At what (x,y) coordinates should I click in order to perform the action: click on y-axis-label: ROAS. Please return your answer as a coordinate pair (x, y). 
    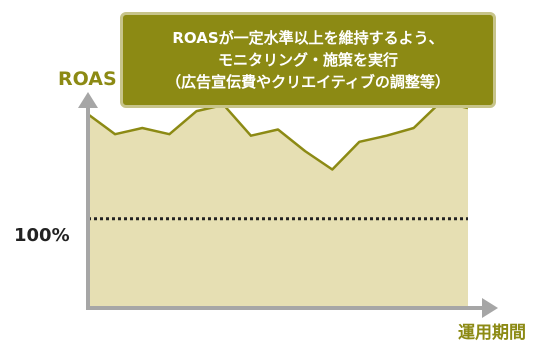
    Looking at the image, I should click on (87, 79).